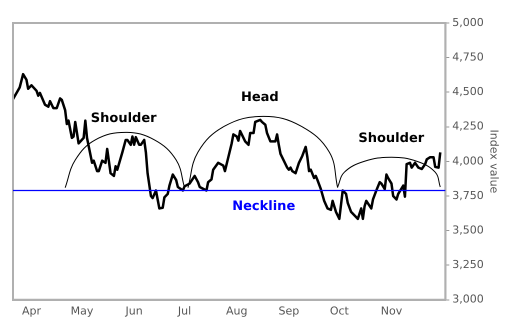  Describe the element at coordinates (468, 265) in the screenshot. I see `y-tick-label: 3,250` at that location.